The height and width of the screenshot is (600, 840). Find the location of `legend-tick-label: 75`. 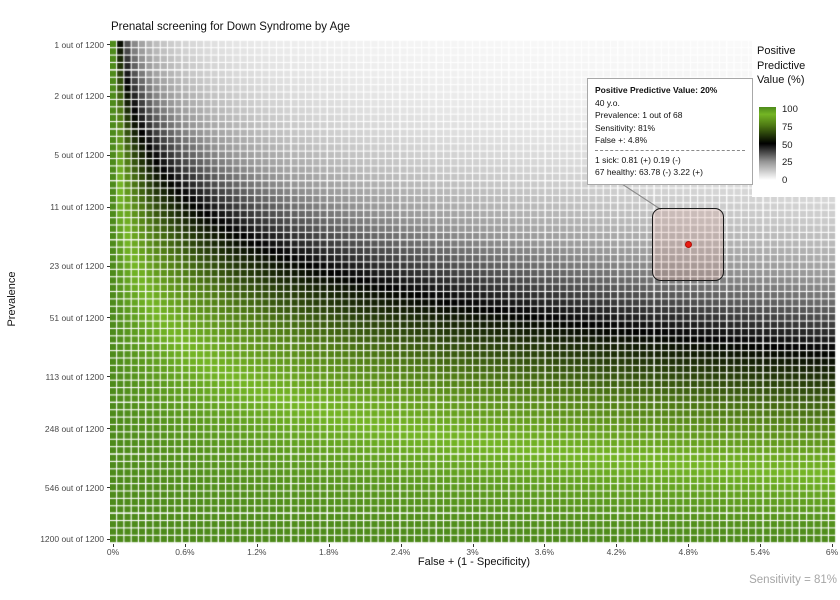

legend-tick-label: 75 is located at coordinates (787, 127).